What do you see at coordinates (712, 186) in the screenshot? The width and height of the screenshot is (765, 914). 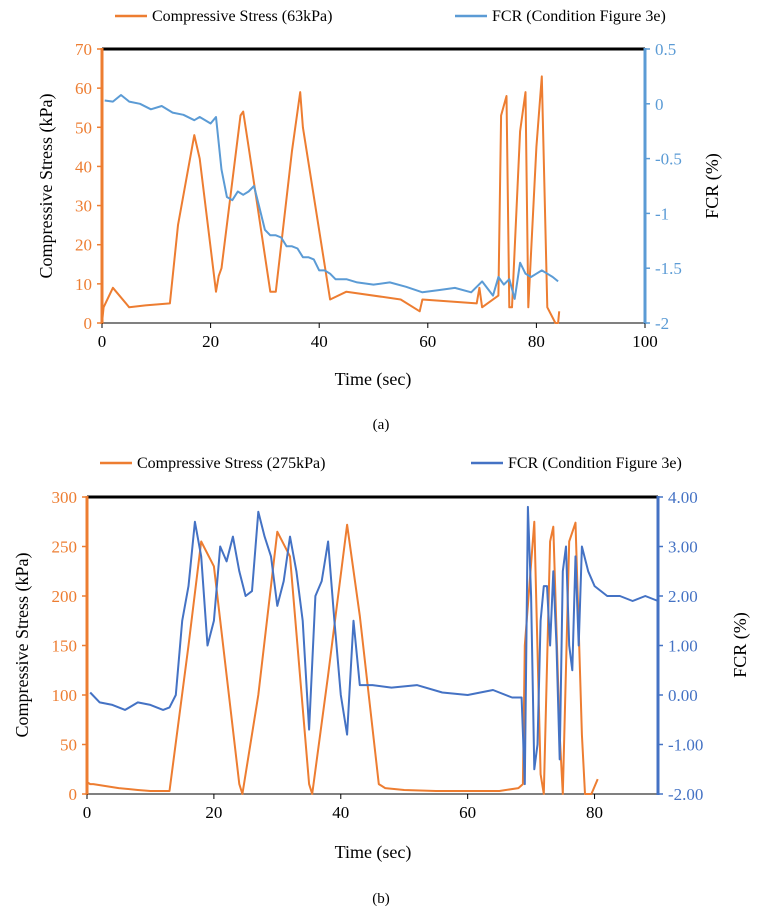 I see `y-axis-right-a-title: FCR (%)` at bounding box center [712, 186].